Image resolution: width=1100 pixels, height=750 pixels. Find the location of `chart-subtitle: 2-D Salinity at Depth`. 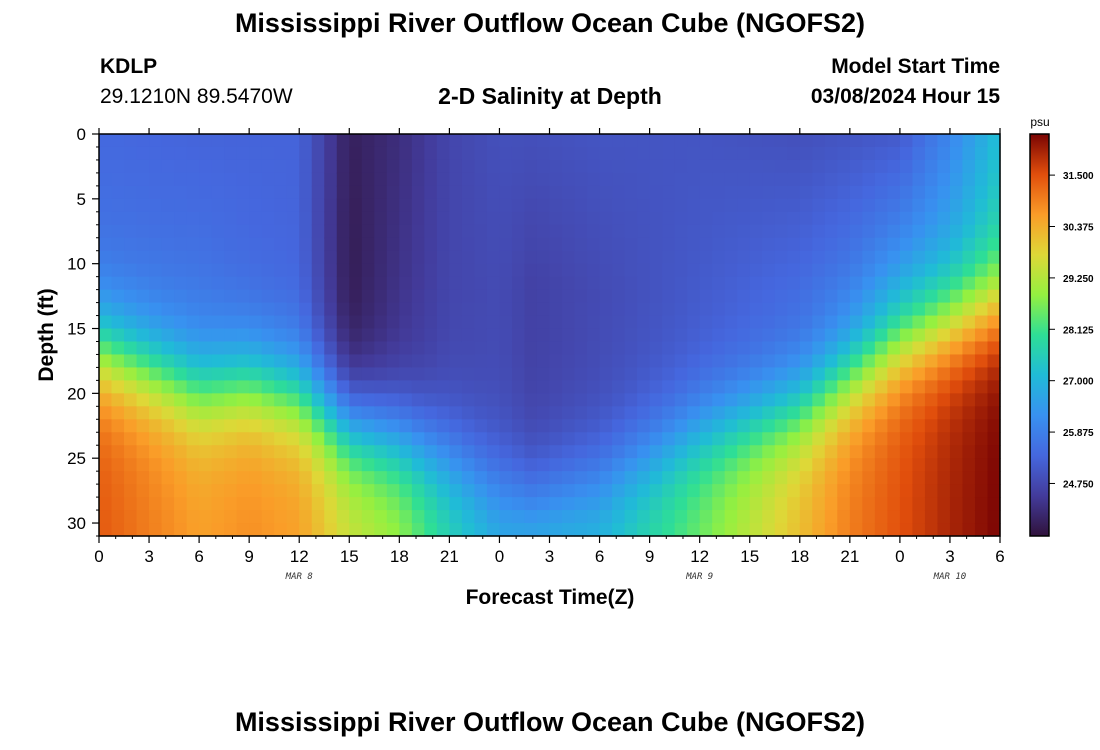

chart-subtitle: 2-D Salinity at Depth is located at coordinates (550, 96).